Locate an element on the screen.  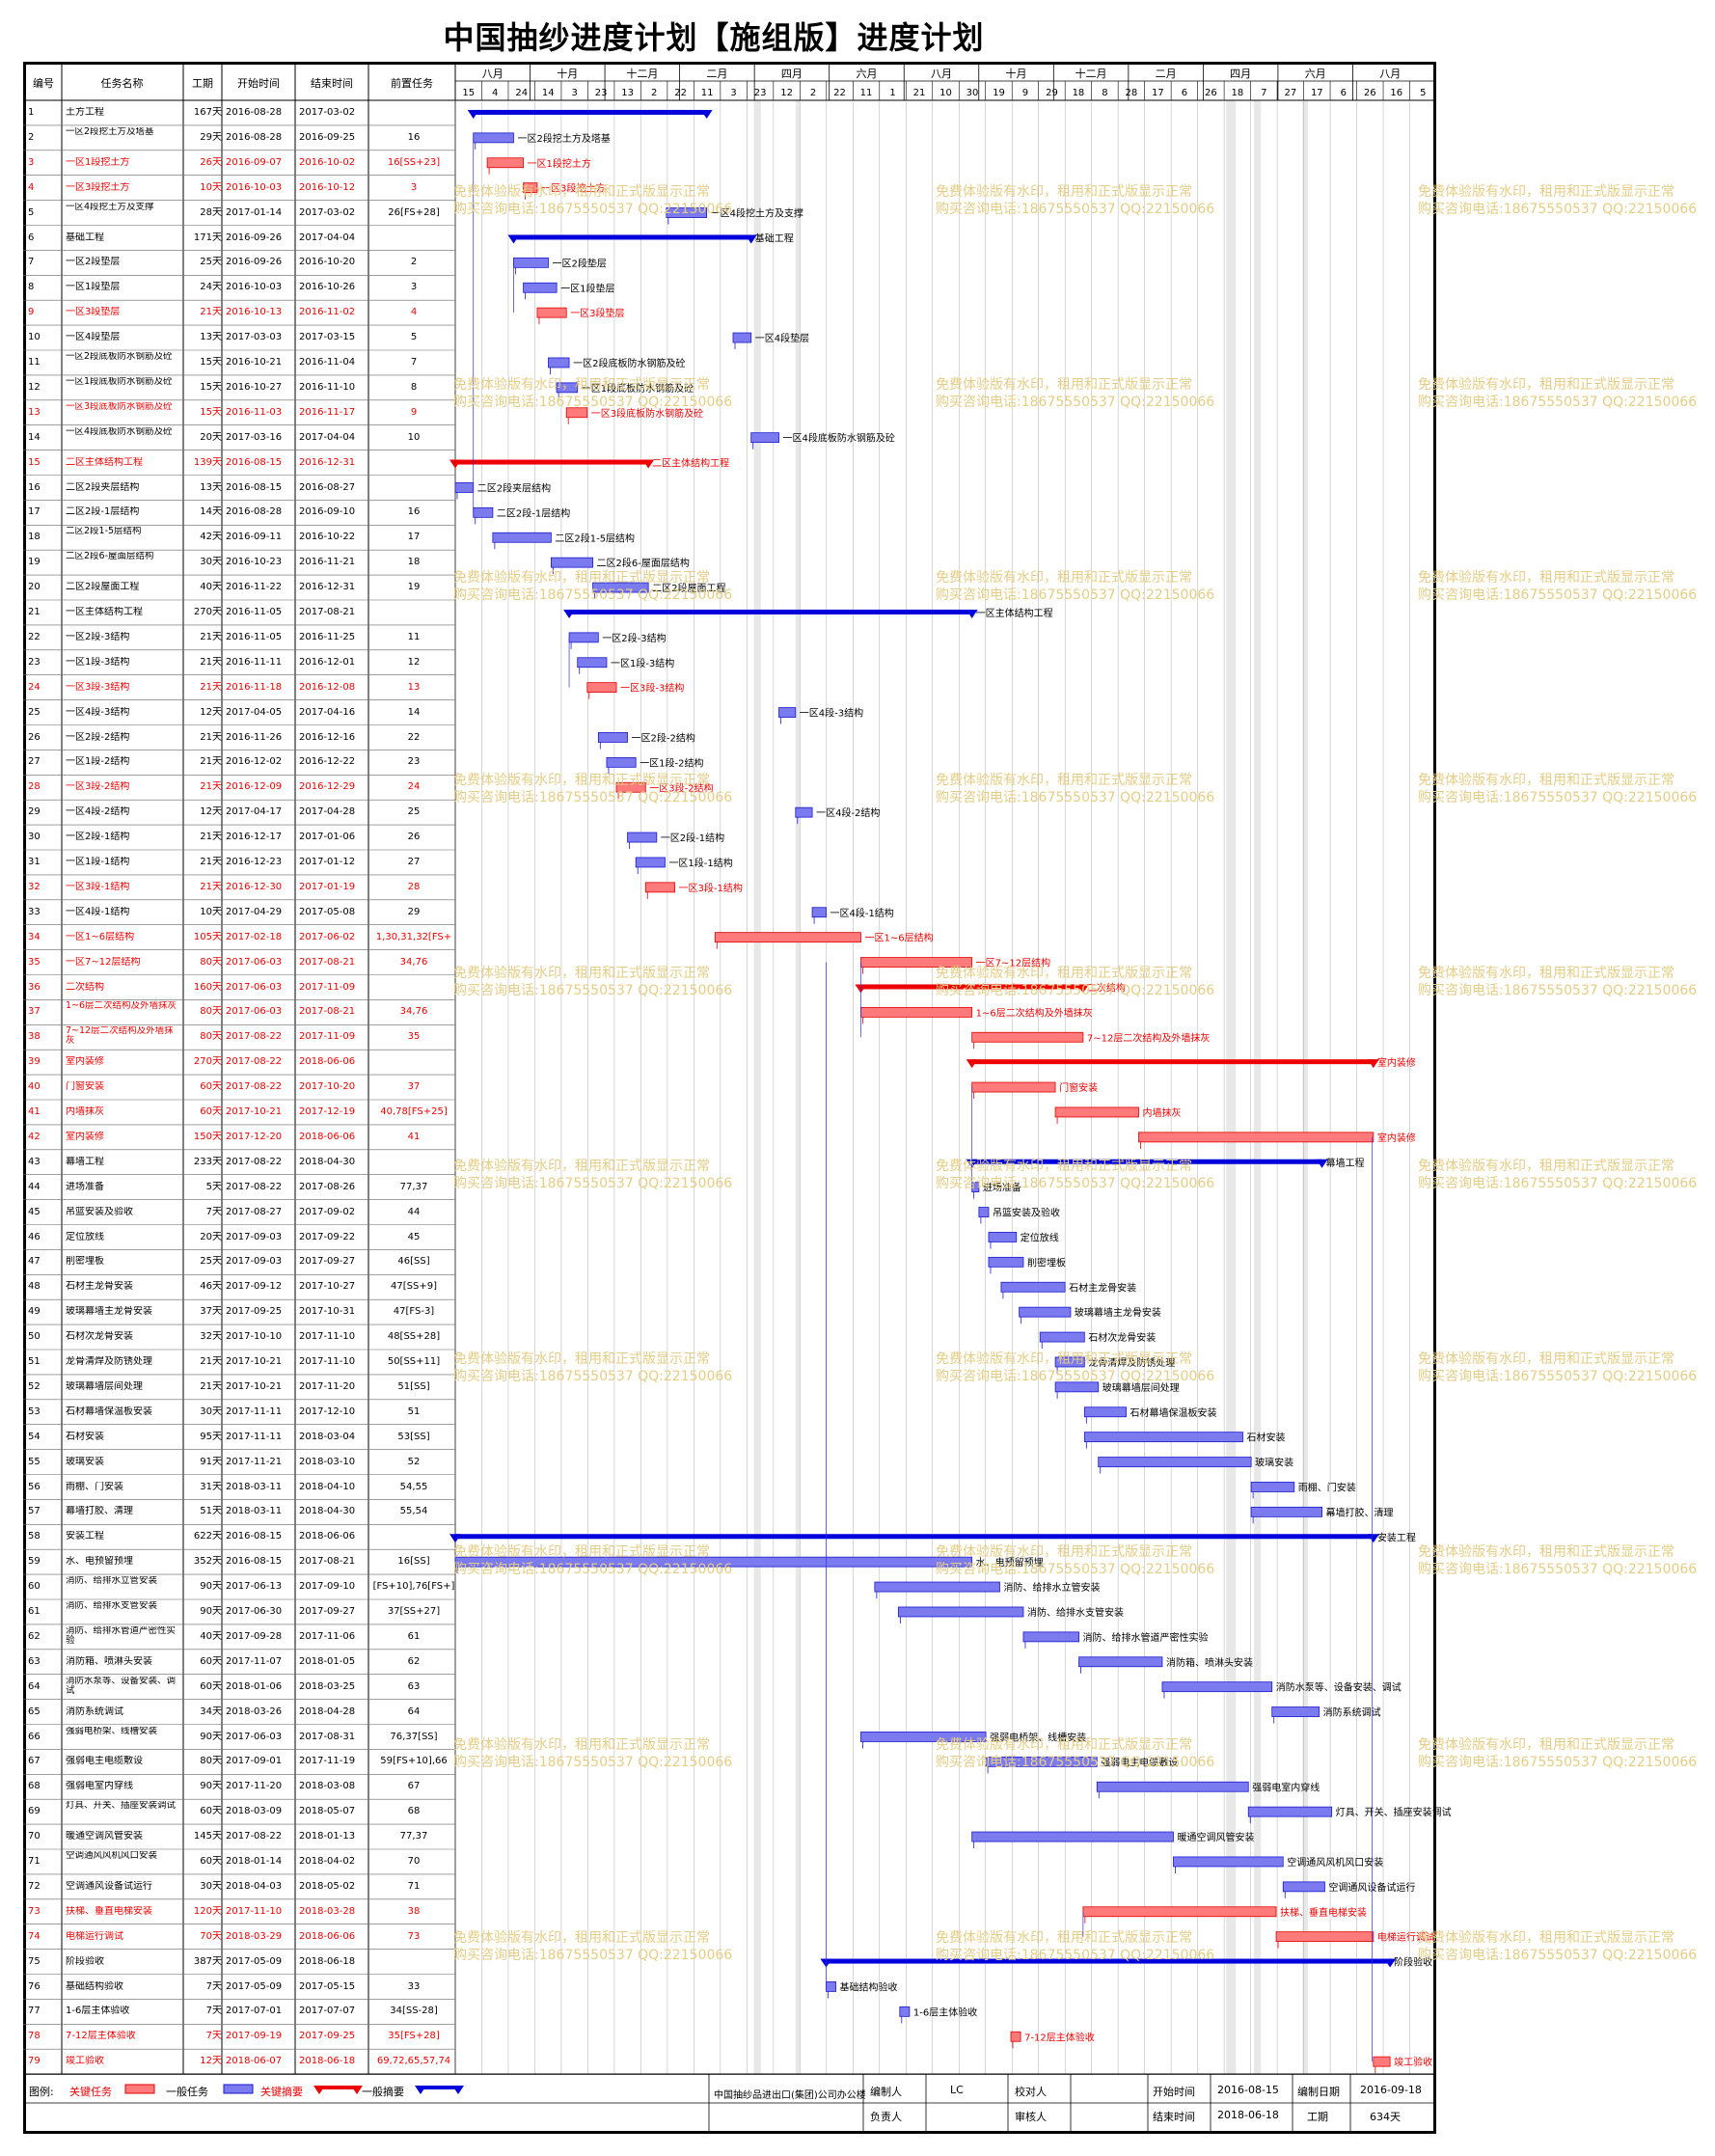
task-id: 27 is located at coordinates (34, 762).